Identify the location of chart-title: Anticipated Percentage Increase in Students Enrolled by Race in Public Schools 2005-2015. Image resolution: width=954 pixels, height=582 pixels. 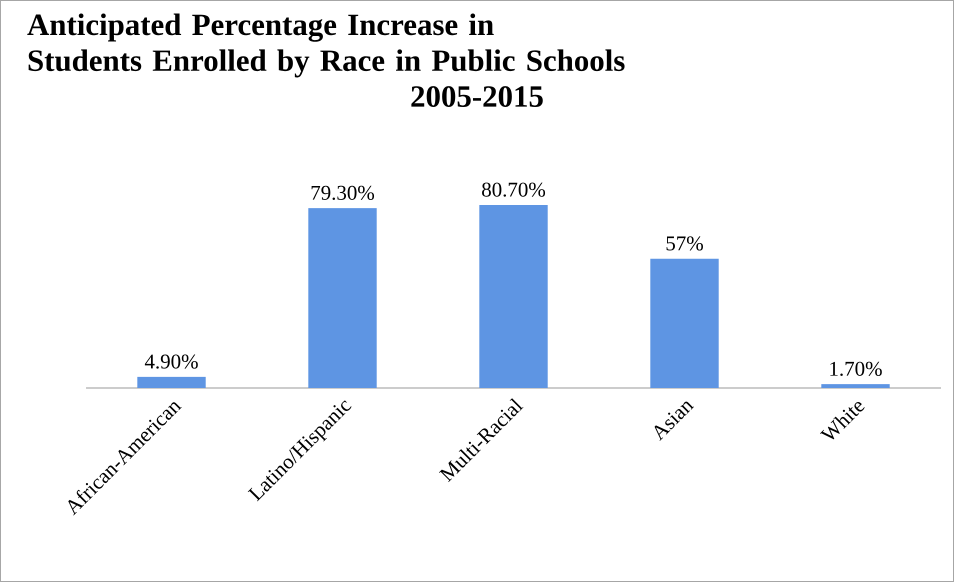
(326, 60).